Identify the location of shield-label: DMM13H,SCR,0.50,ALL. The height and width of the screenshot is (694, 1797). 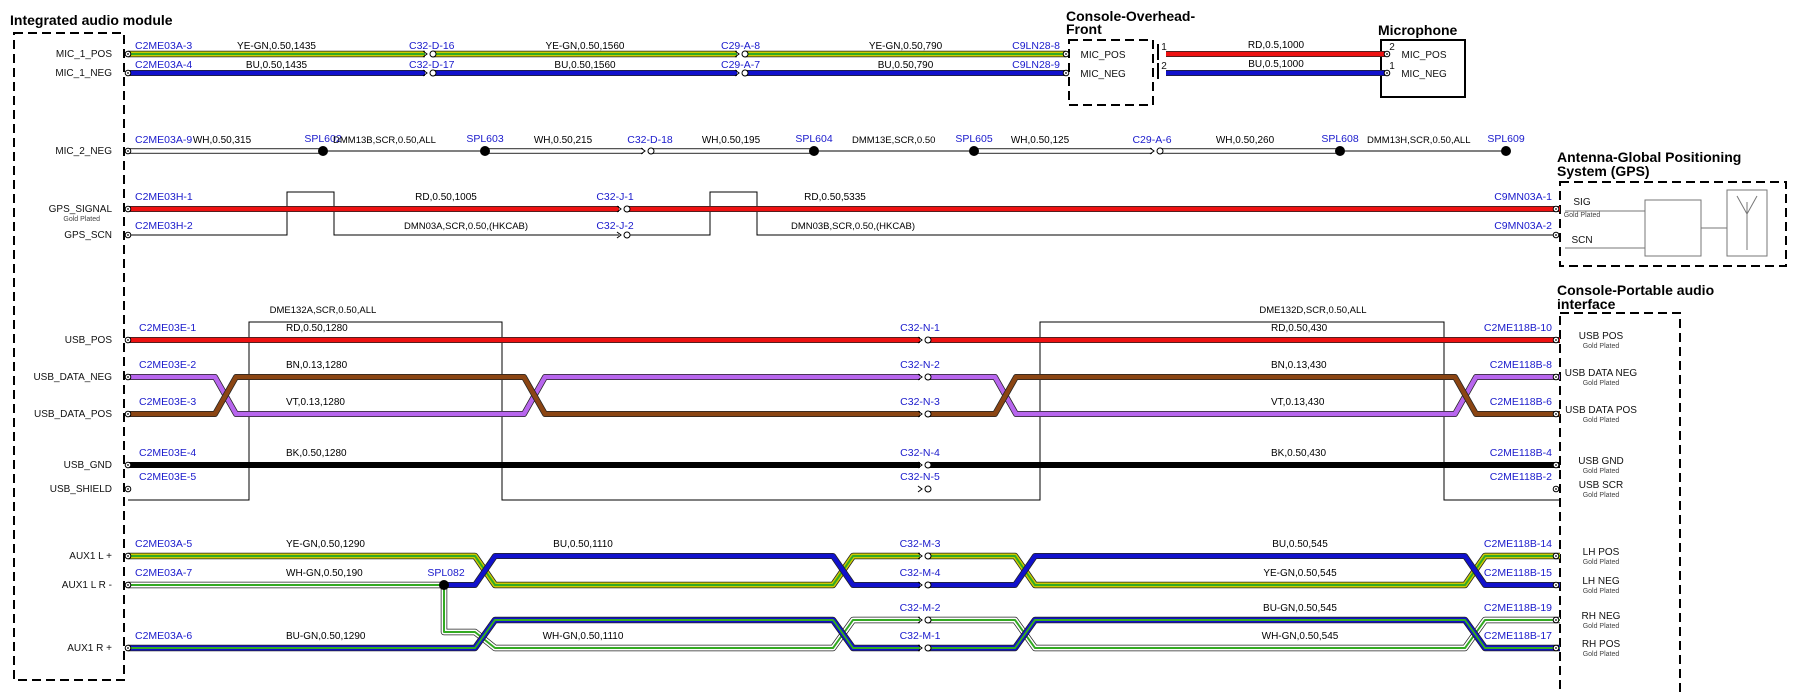
(1418, 140).